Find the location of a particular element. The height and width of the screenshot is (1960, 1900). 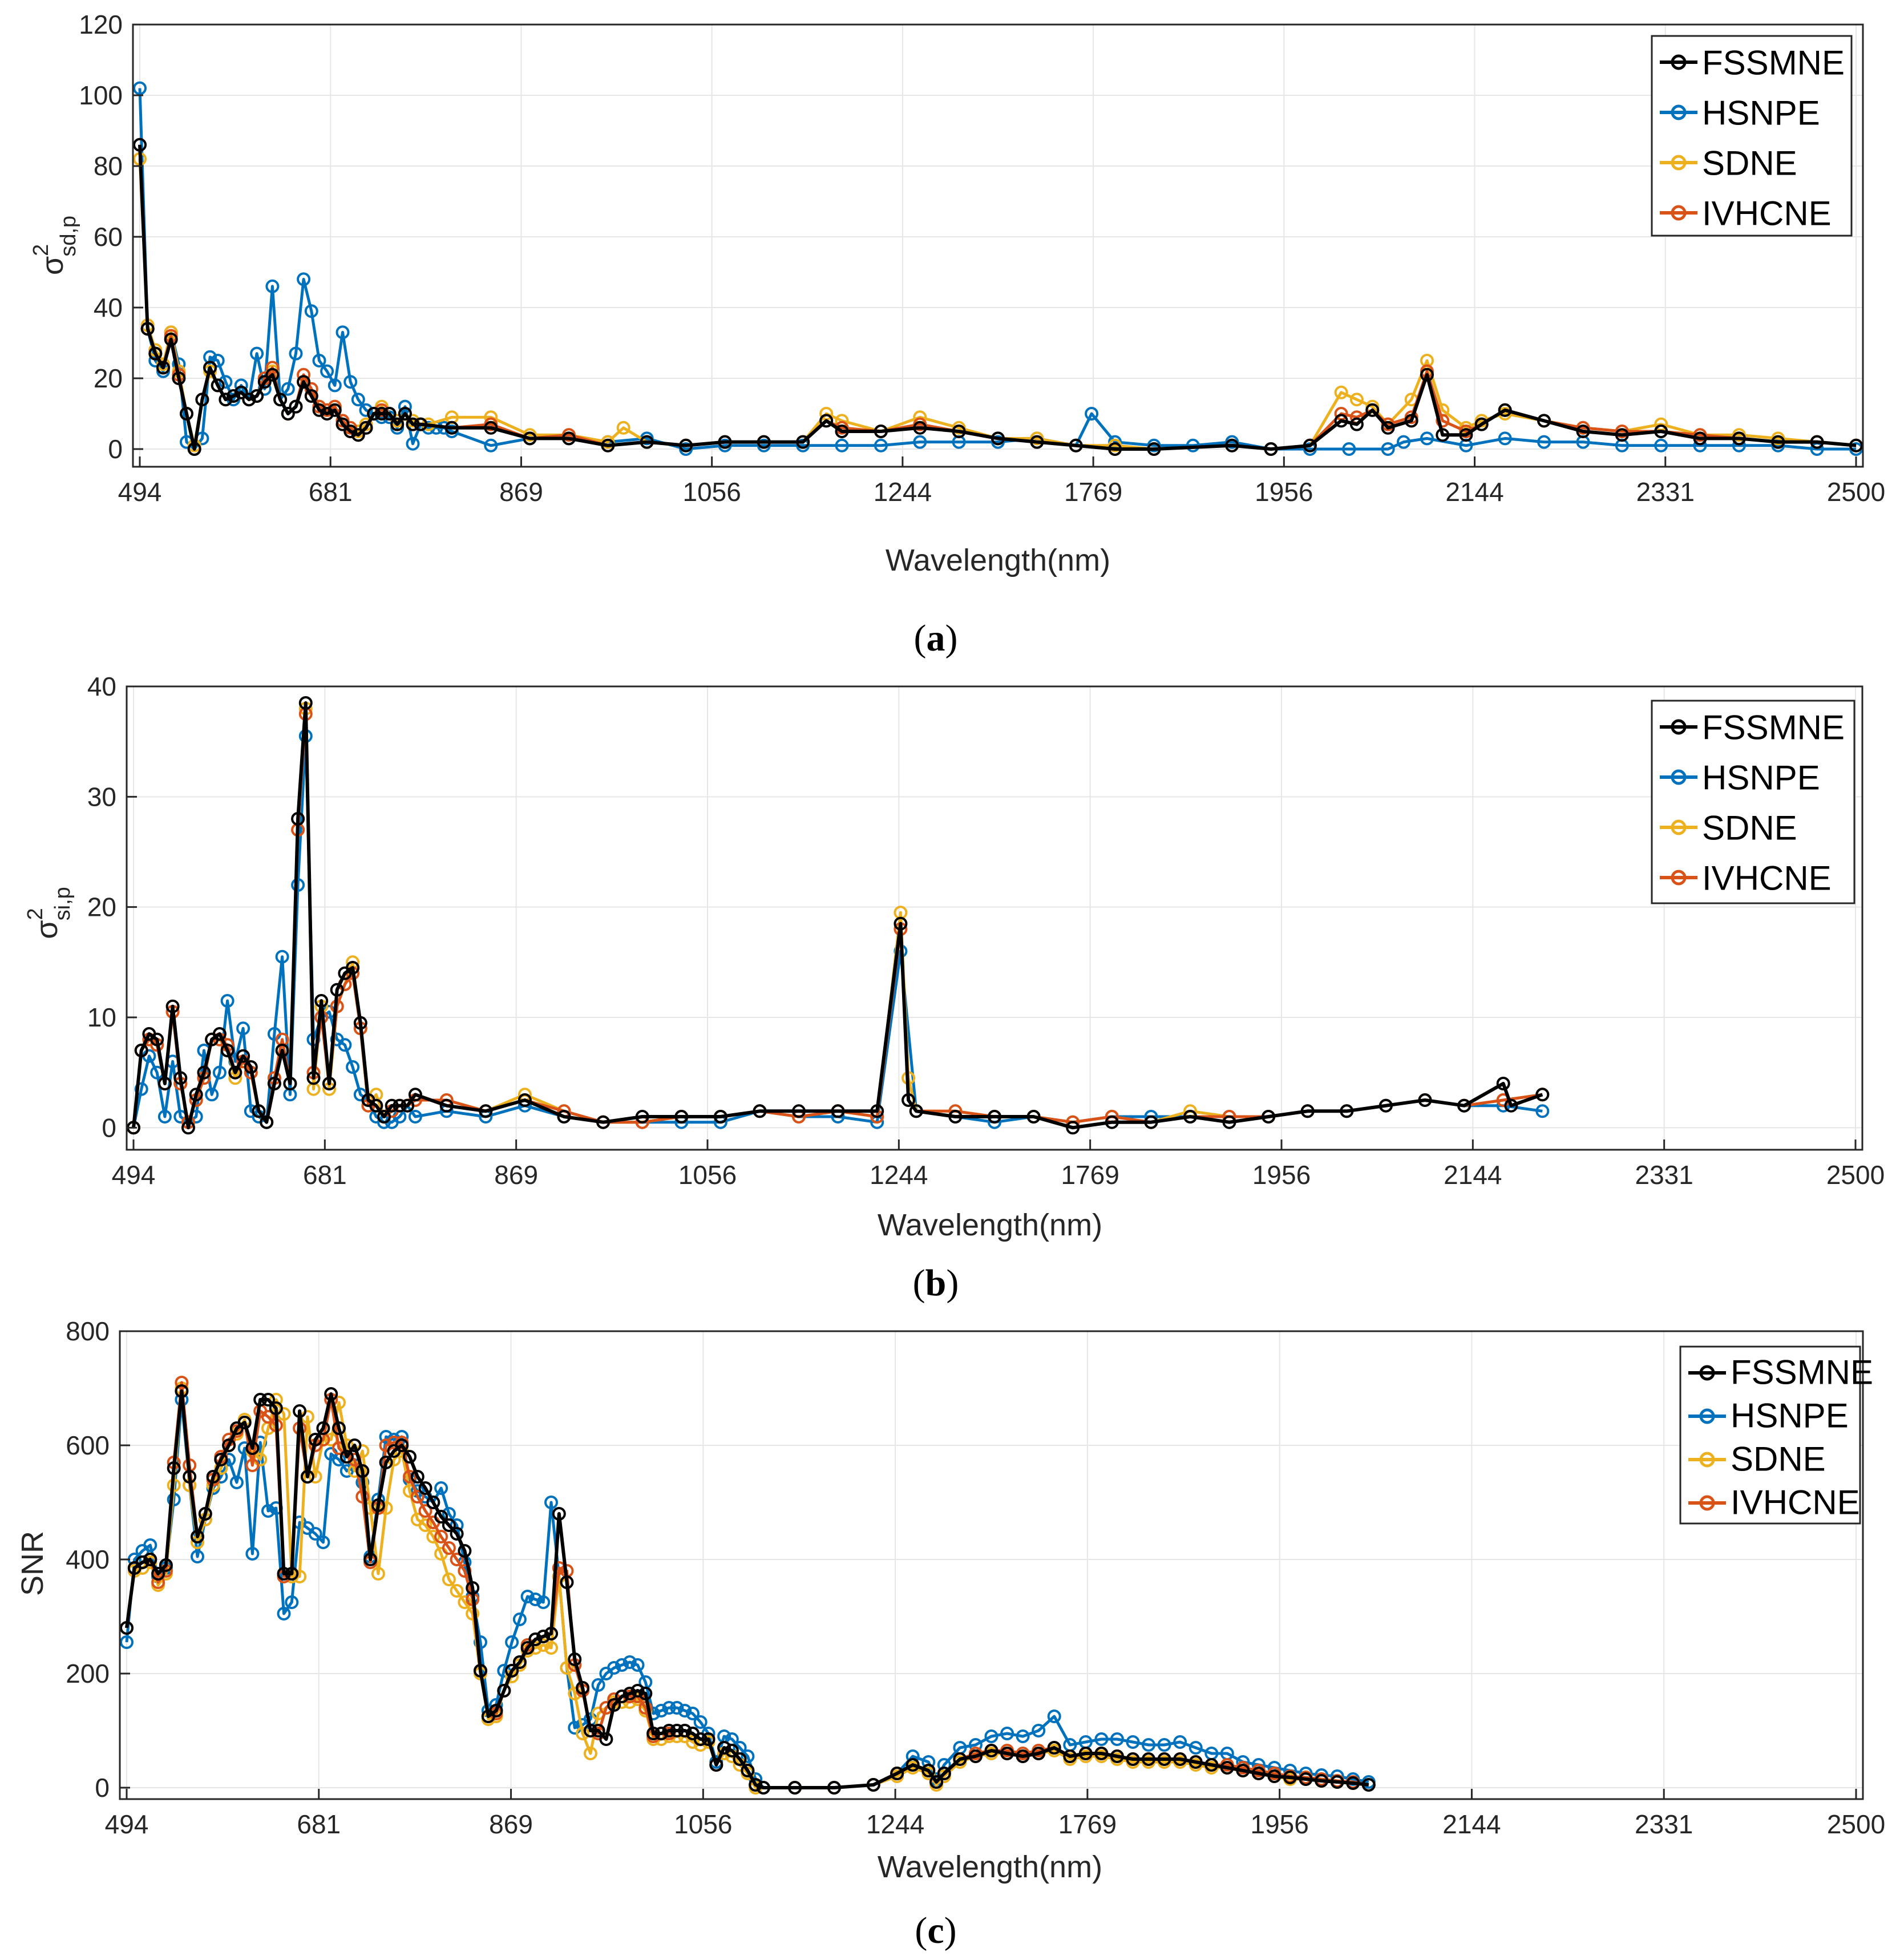

y-axis-label-base-a: σ is located at coordinates (52, 265).